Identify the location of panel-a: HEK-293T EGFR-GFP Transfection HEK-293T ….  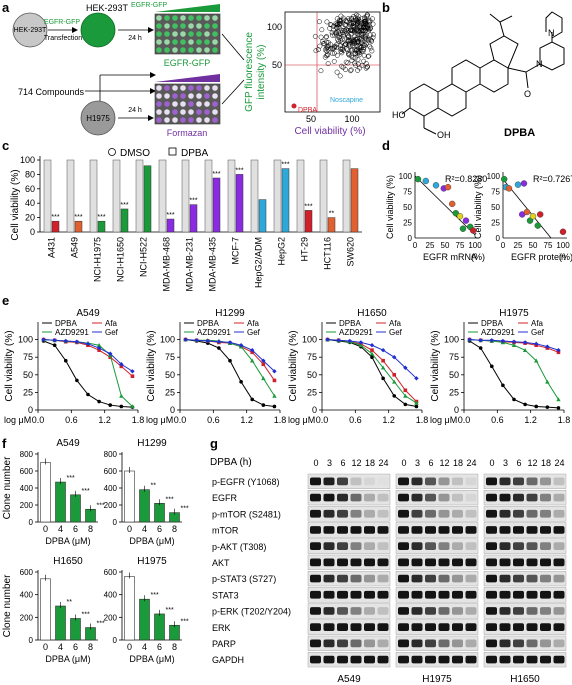
(196, 70).